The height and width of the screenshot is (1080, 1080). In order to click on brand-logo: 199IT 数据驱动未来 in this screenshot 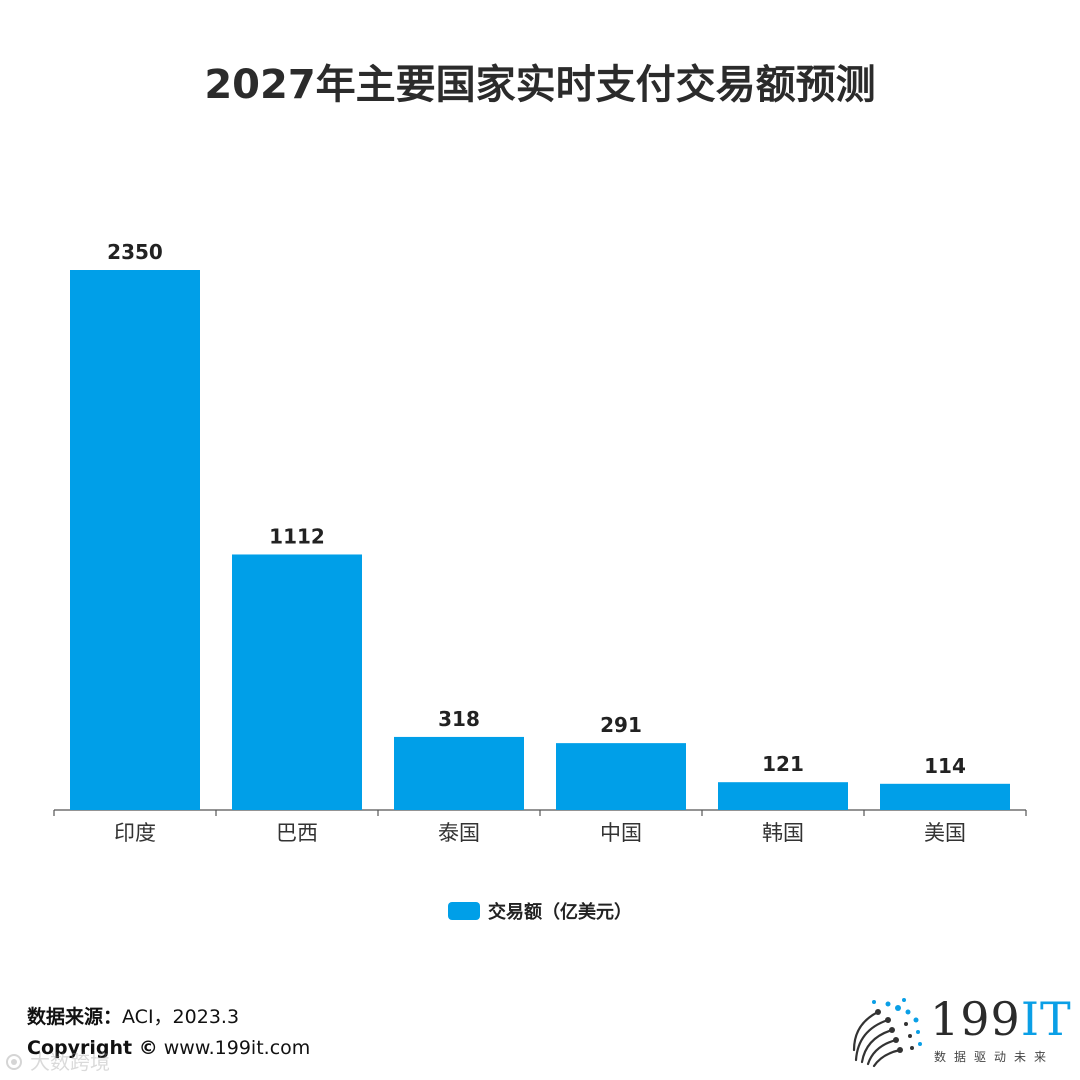, I will do `click(959, 1030)`.